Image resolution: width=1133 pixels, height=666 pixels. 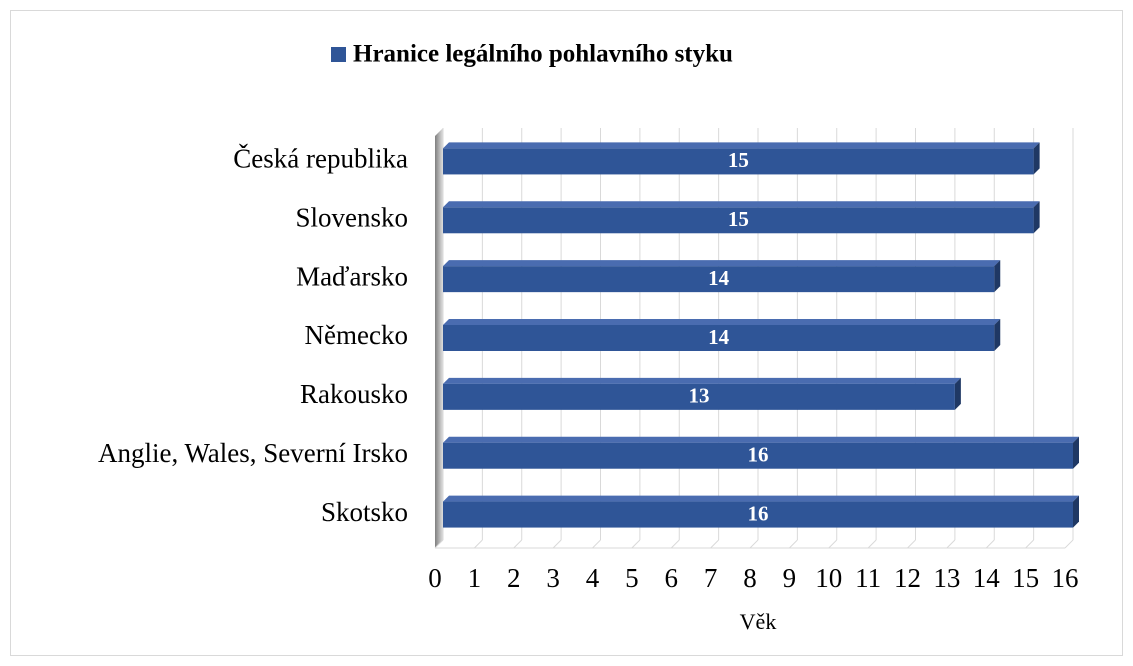 I want to click on y-tick-label: Slovensko, so click(x=351, y=217).